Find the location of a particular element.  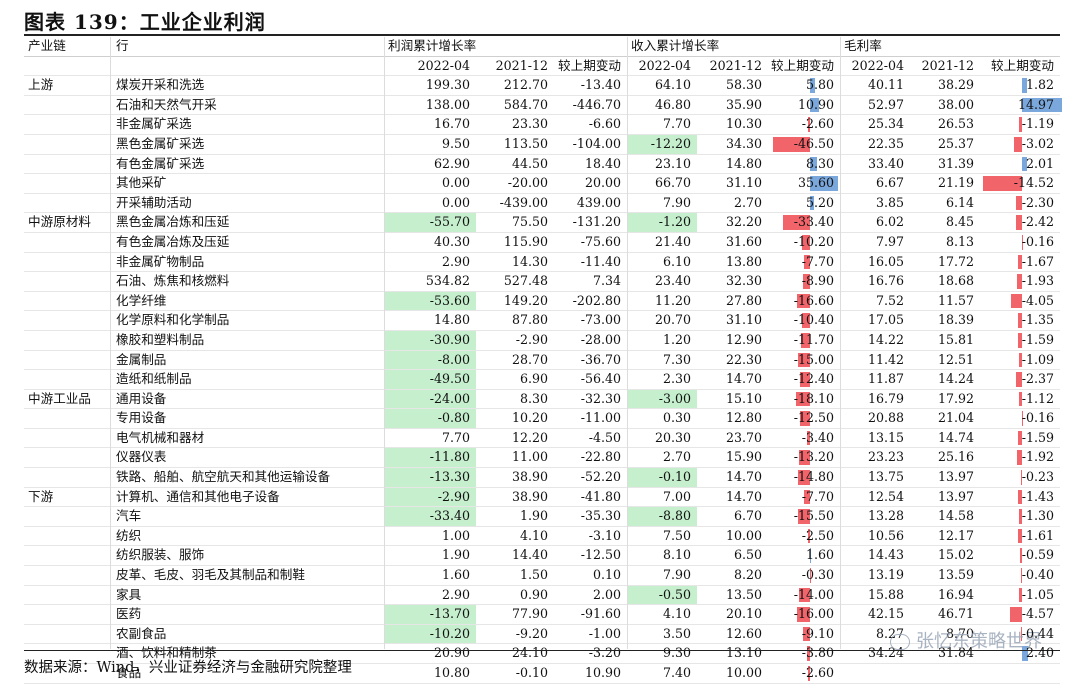

value-cell: 62.90 is located at coordinates (451, 163).